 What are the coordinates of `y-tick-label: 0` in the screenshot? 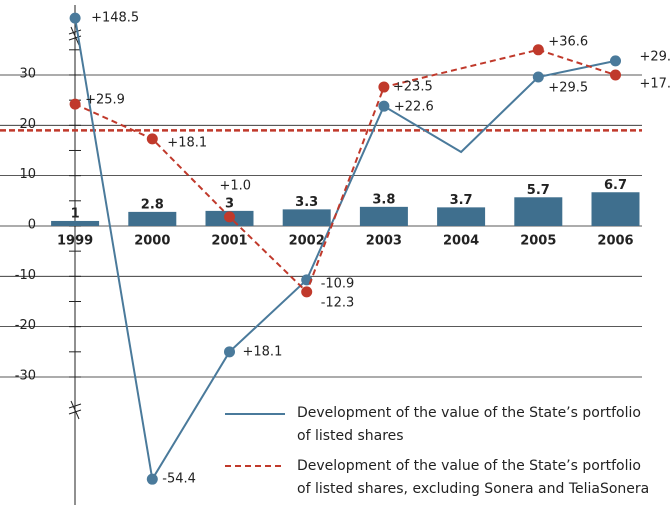 It's located at (32, 224).